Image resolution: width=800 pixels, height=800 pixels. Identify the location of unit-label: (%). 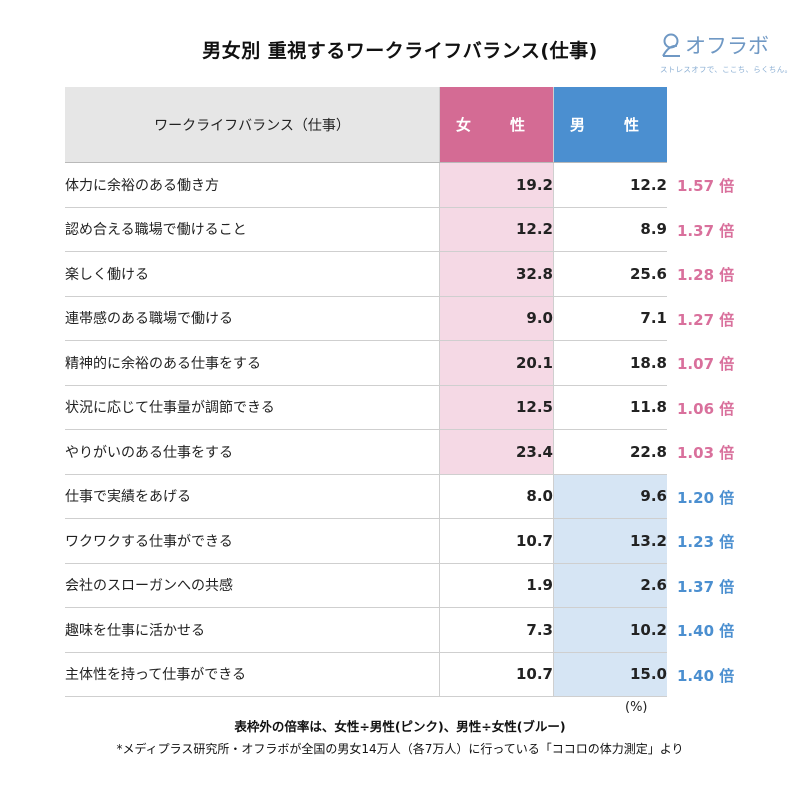
(636, 707).